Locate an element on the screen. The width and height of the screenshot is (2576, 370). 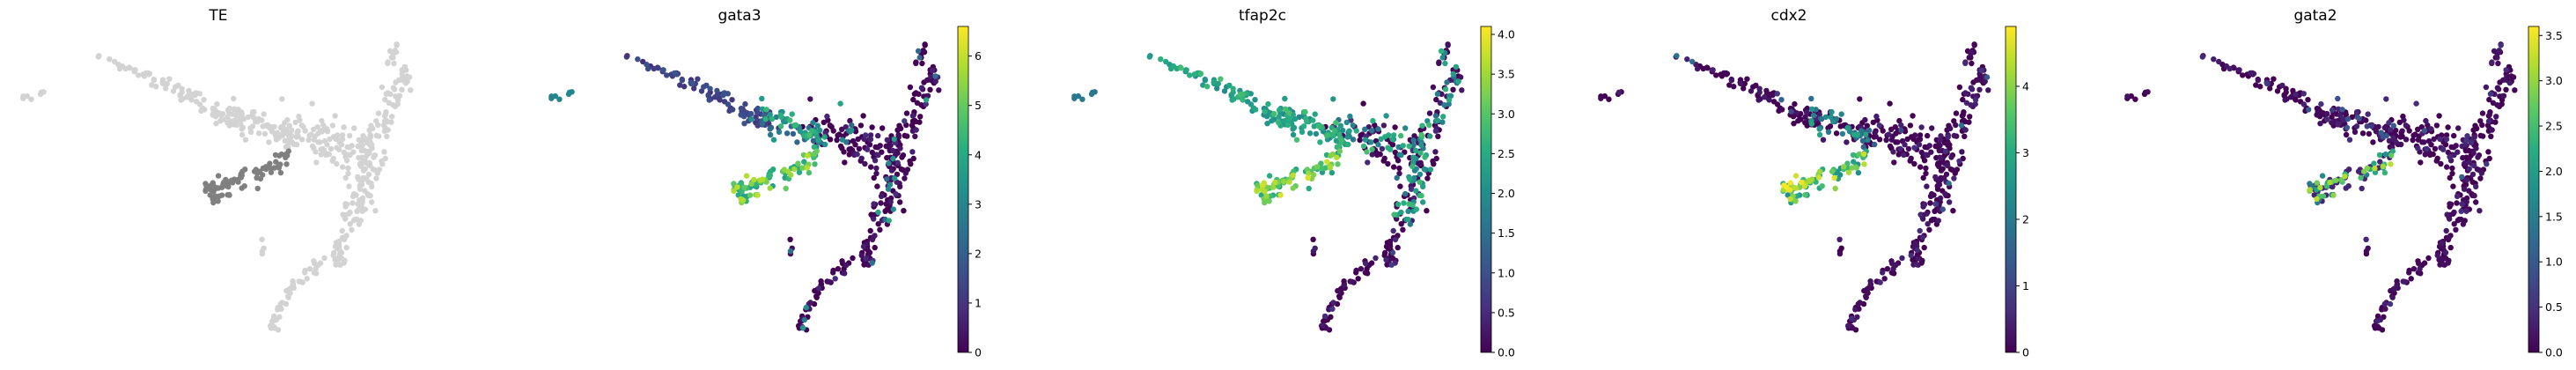
colorbar-gata2: 0.0 0.5 1.0 1.5 2.0 2.5 3.0 3.5 is located at coordinates (2545, 192).